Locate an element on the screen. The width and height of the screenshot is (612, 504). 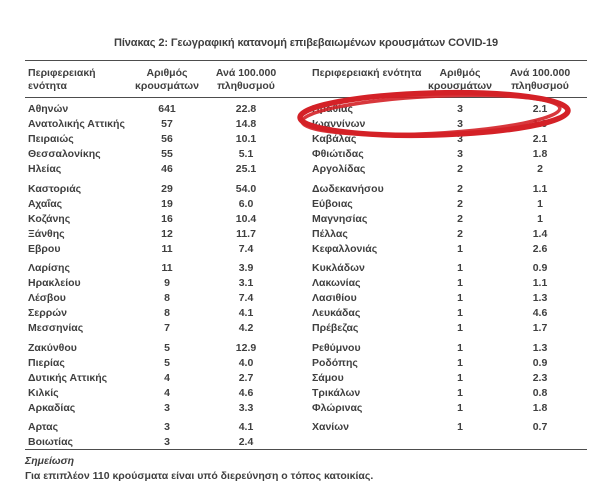
rate-value: 6.0 is located at coordinates (246, 203).